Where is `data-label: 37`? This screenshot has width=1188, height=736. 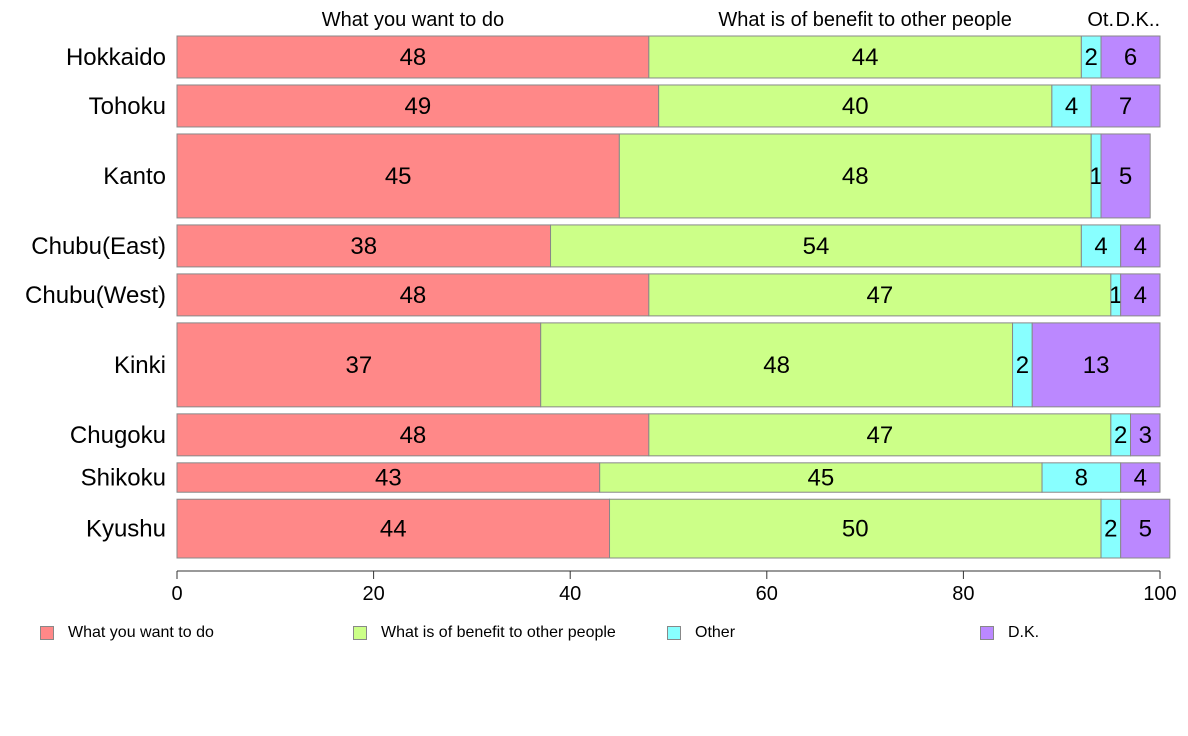
data-label: 37 is located at coordinates (359, 365).